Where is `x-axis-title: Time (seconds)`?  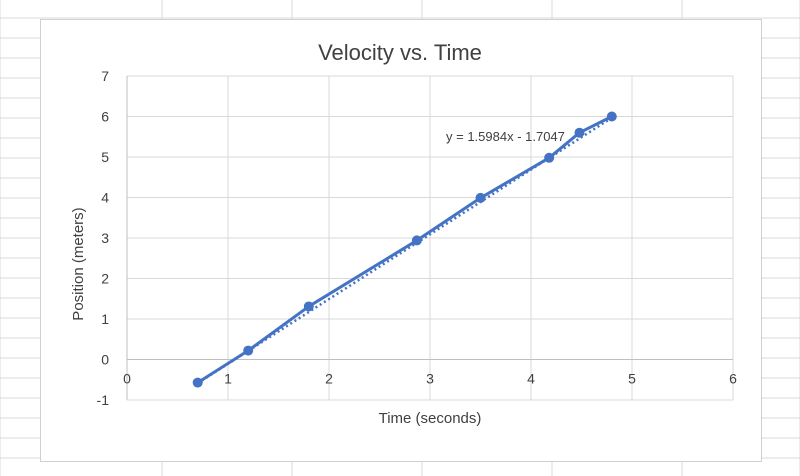
x-axis-title: Time (seconds) is located at coordinates (430, 418).